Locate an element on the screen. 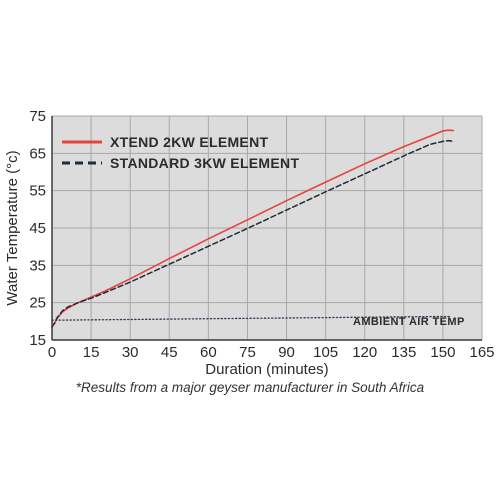  legend: XTEND 2KW ELEMENT STANDARD 3KW ELEMENT is located at coordinates (180, 152).